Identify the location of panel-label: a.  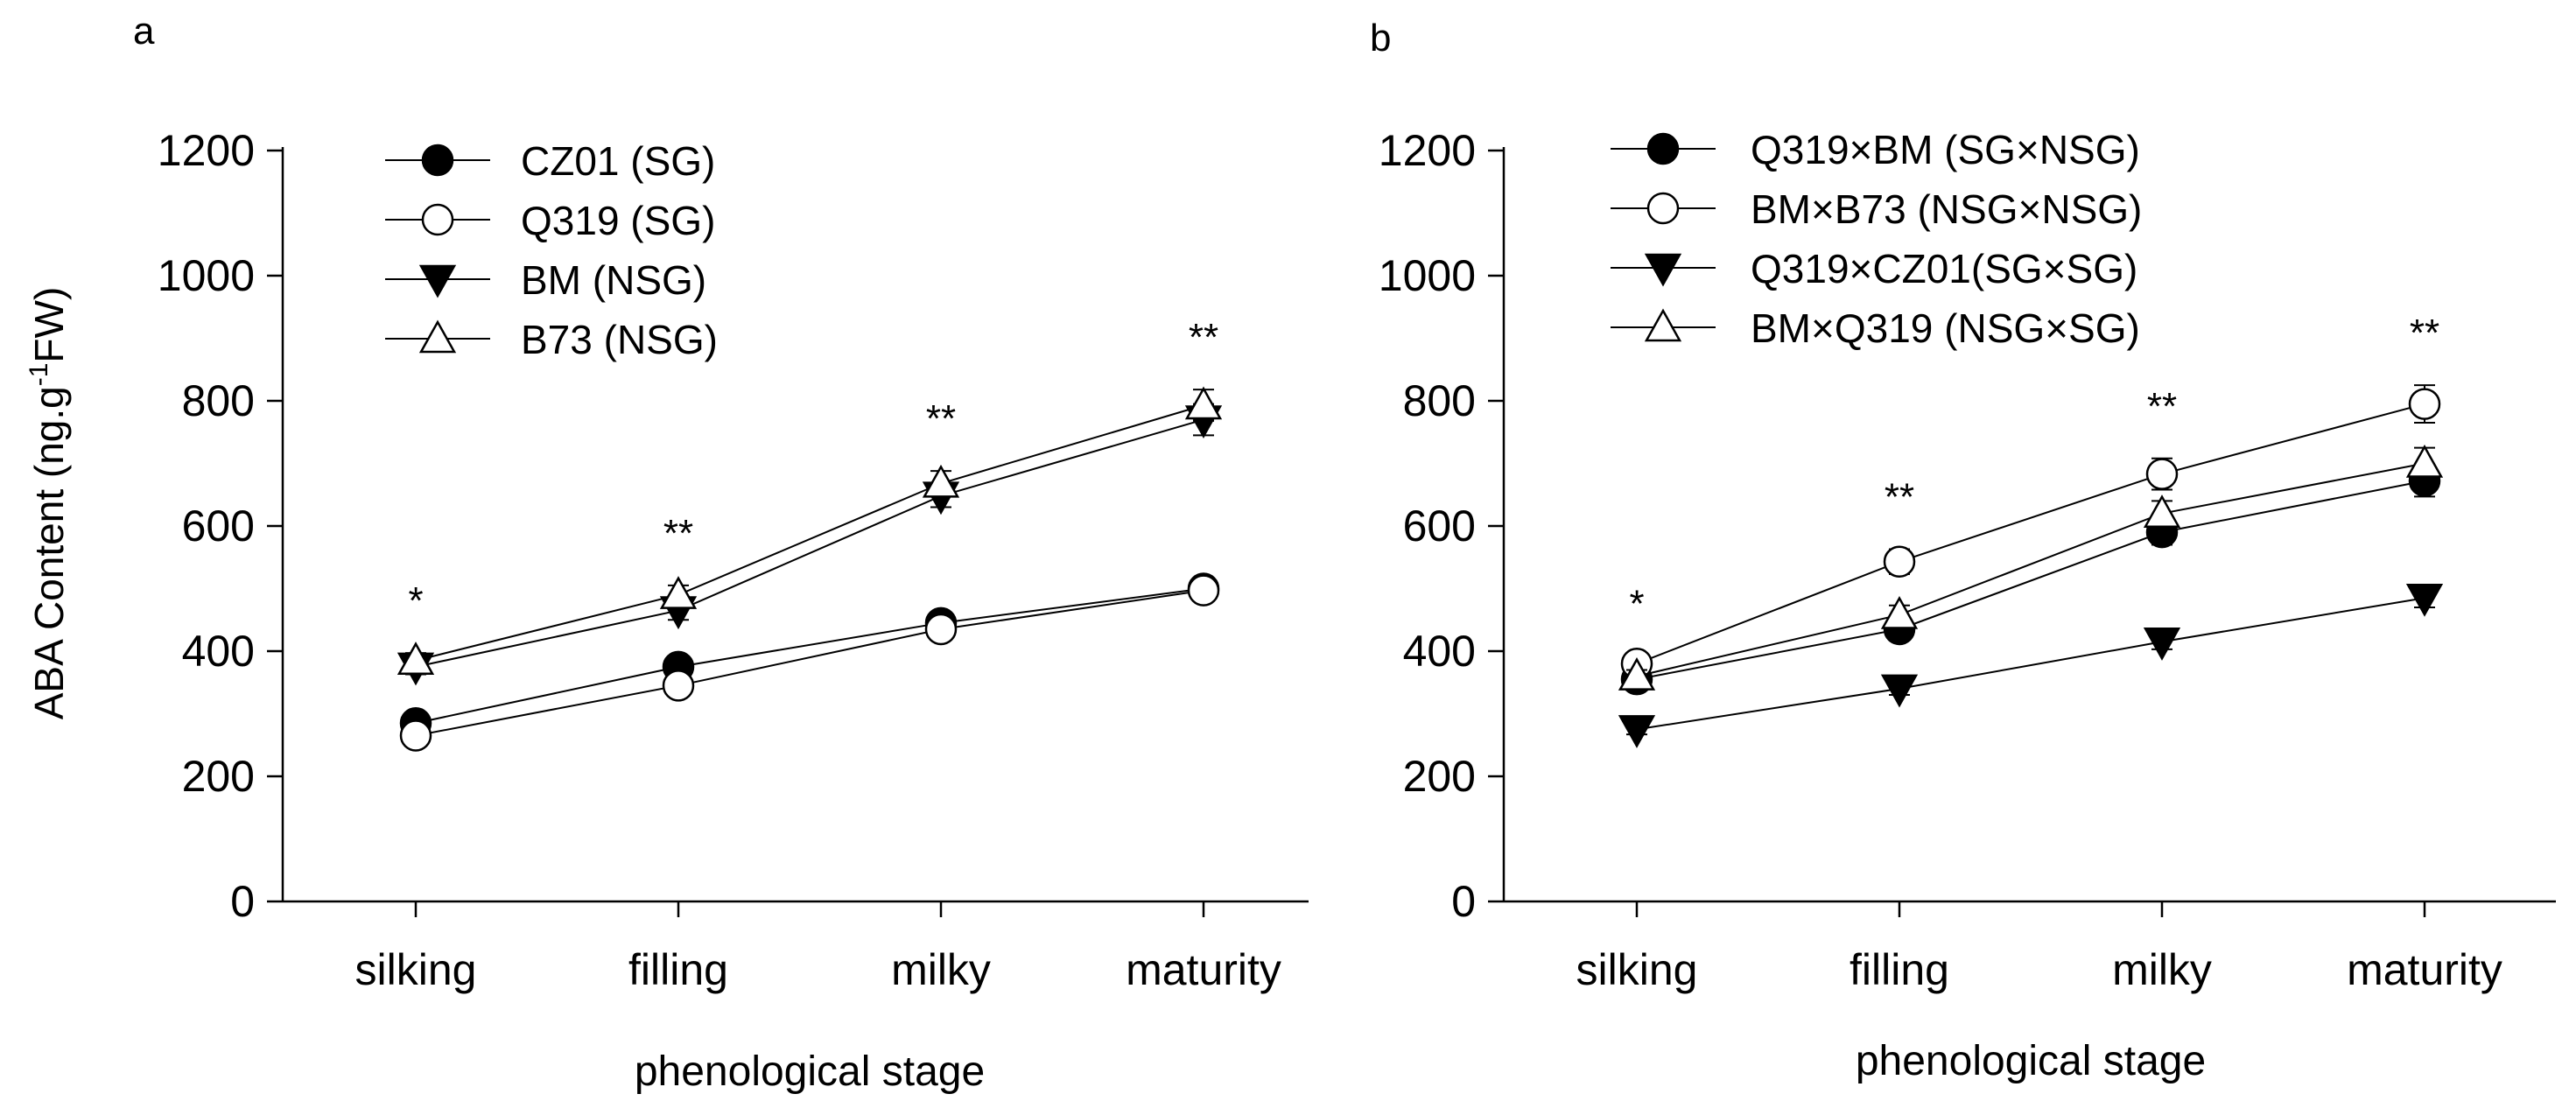
(144, 32).